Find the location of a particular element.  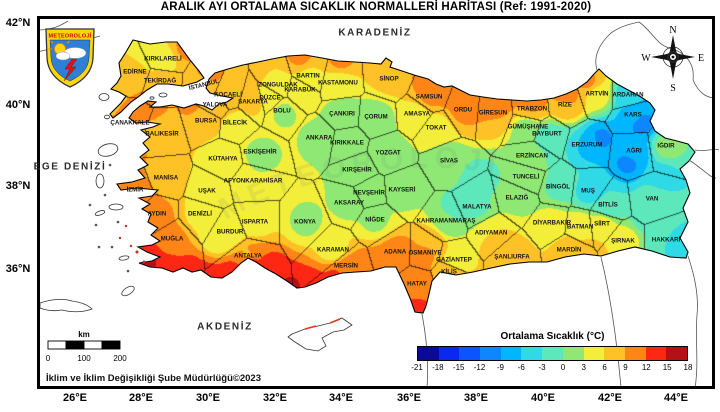

coastal-islets is located at coordinates (132, 244).